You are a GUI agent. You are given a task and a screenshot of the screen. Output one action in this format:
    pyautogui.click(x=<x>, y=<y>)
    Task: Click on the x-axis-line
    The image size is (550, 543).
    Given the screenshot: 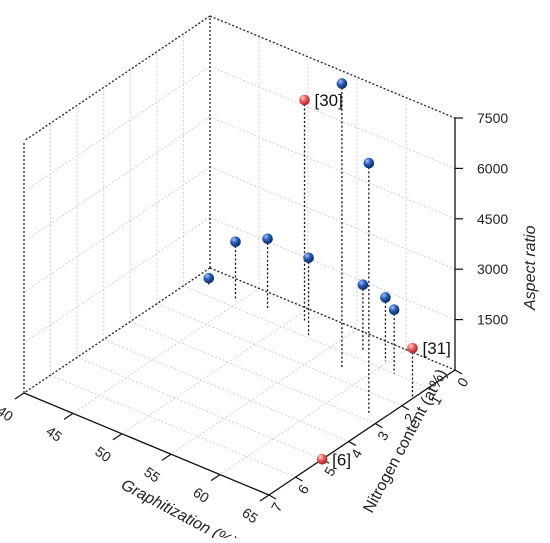 What is the action you would take?
    pyautogui.click(x=146, y=444)
    